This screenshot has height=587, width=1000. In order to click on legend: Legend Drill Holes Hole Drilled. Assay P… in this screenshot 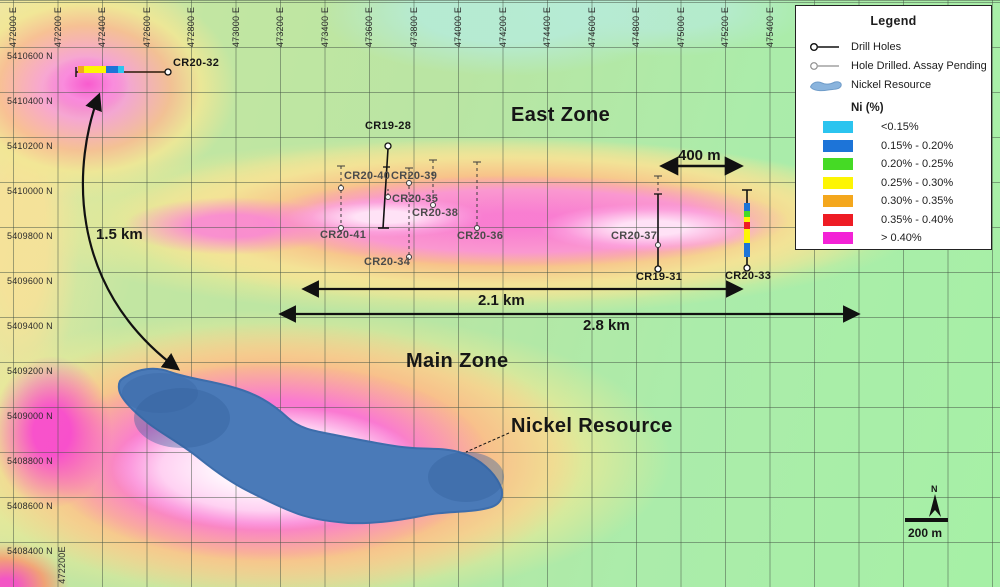, I will do `click(893, 127)`.